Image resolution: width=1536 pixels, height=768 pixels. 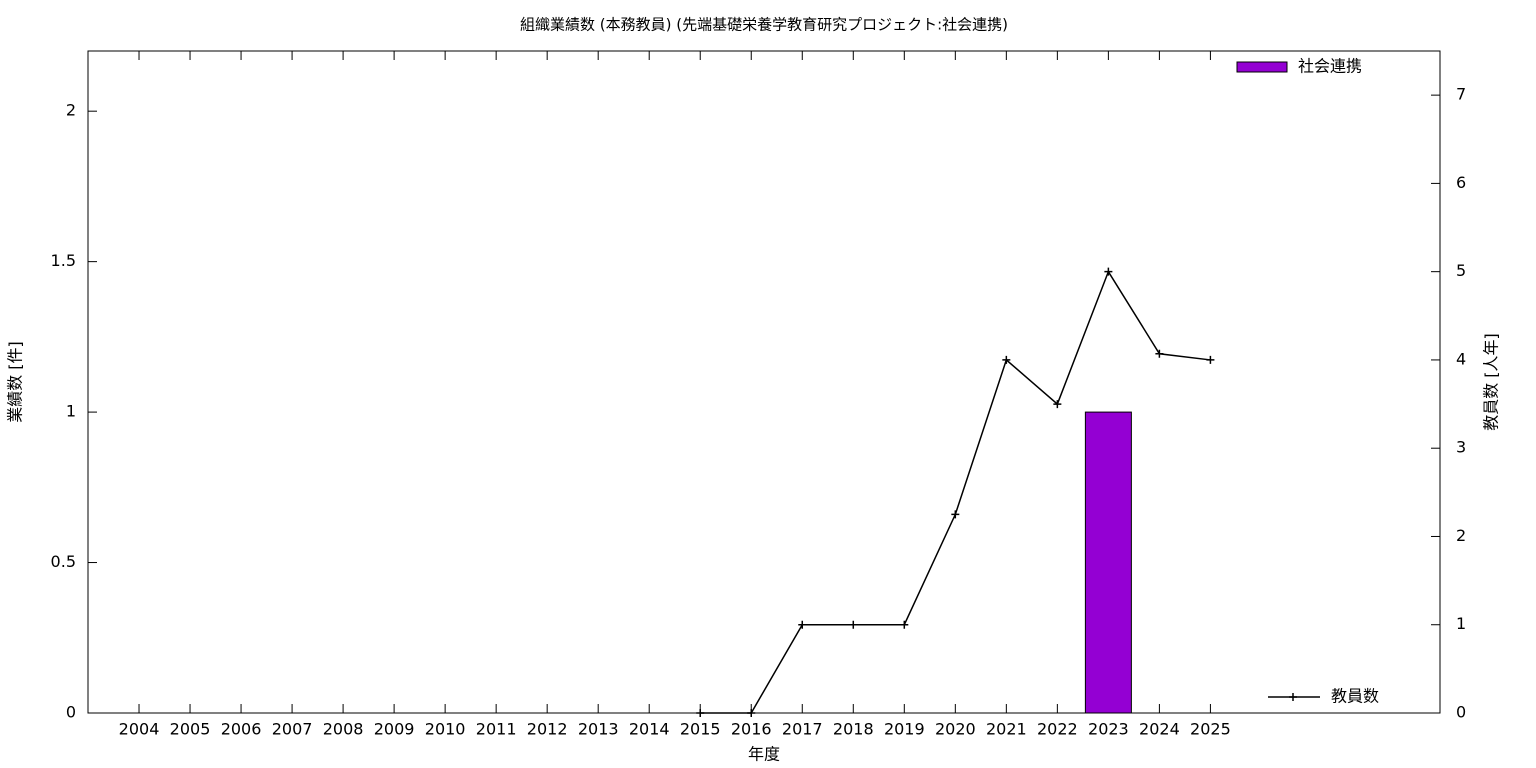 What do you see at coordinates (190, 729) in the screenshot?
I see `x-tick-label: 2005` at bounding box center [190, 729].